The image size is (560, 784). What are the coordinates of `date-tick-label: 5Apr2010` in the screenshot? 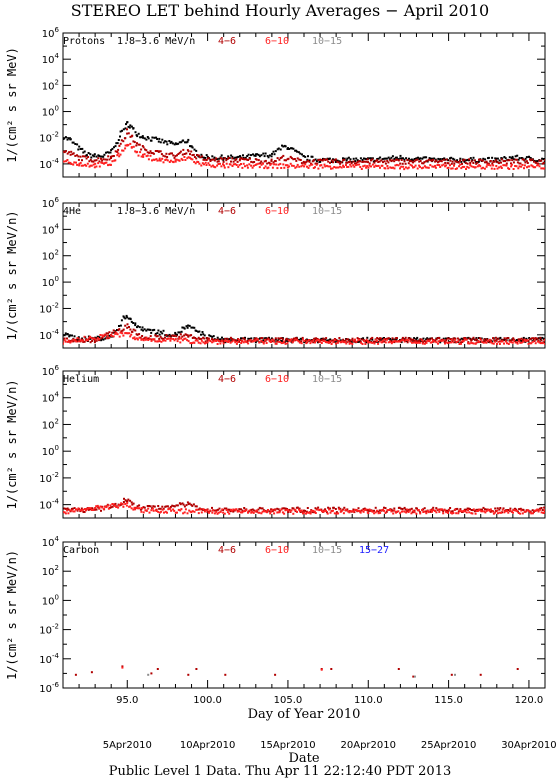 It's located at (127, 745).